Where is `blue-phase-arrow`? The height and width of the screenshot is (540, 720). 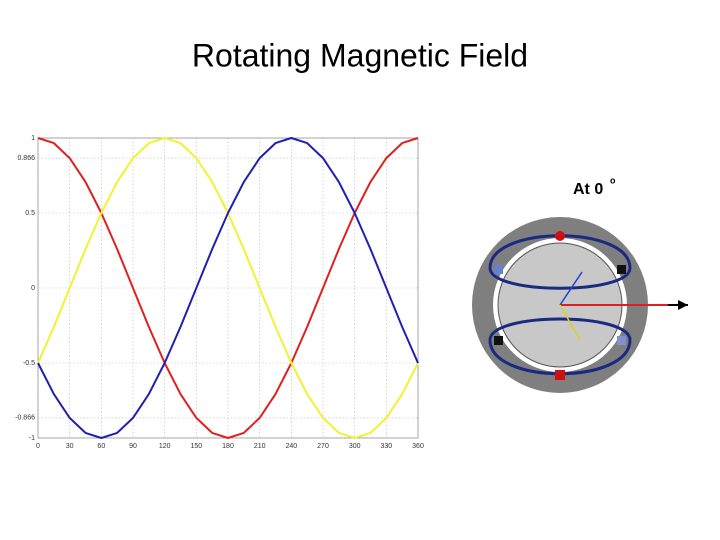
blue-phase-arrow is located at coordinates (571, 288).